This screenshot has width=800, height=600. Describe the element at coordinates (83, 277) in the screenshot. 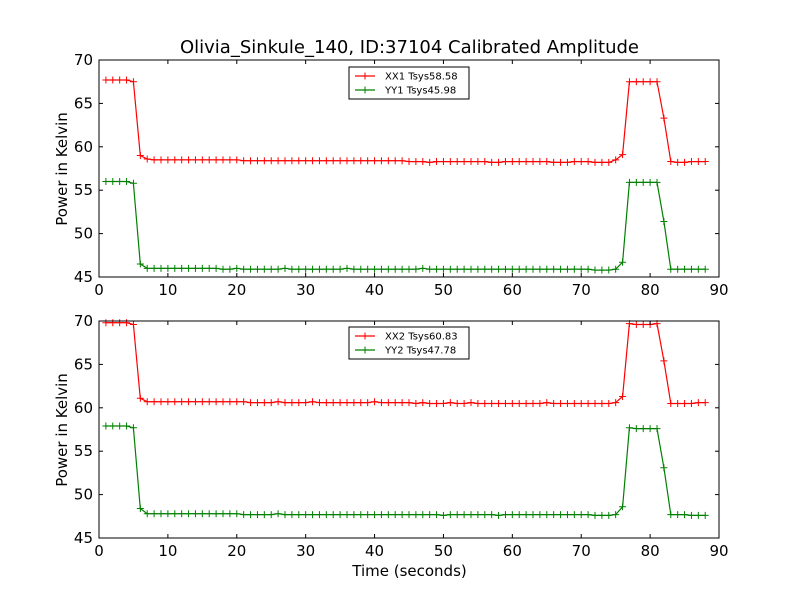

I see `y-tick-label: 45` at that location.